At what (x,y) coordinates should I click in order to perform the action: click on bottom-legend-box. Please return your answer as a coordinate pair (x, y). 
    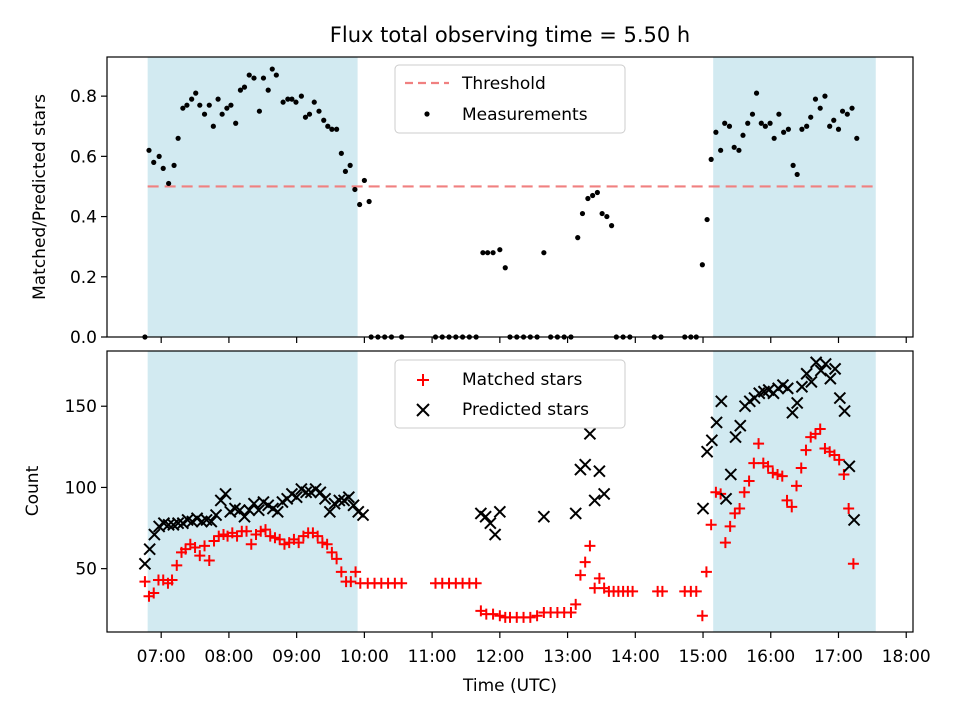
    Looking at the image, I should click on (510, 394).